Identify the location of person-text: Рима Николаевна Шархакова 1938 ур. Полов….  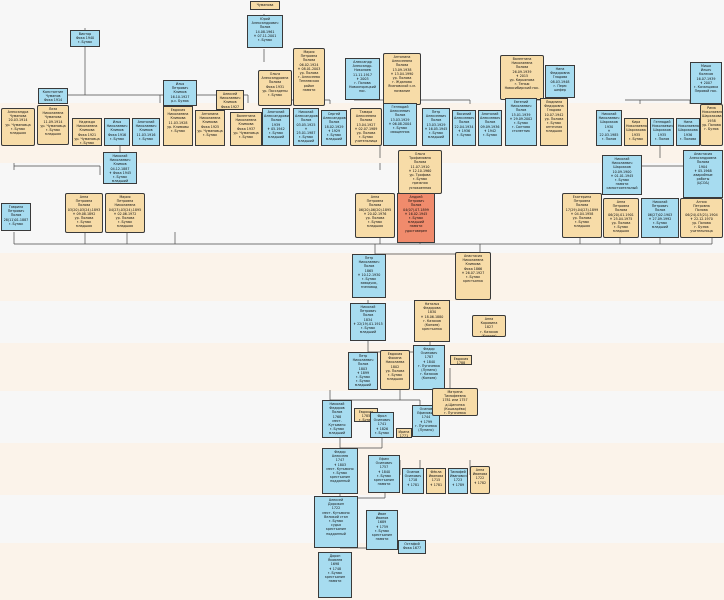
(712, 119).